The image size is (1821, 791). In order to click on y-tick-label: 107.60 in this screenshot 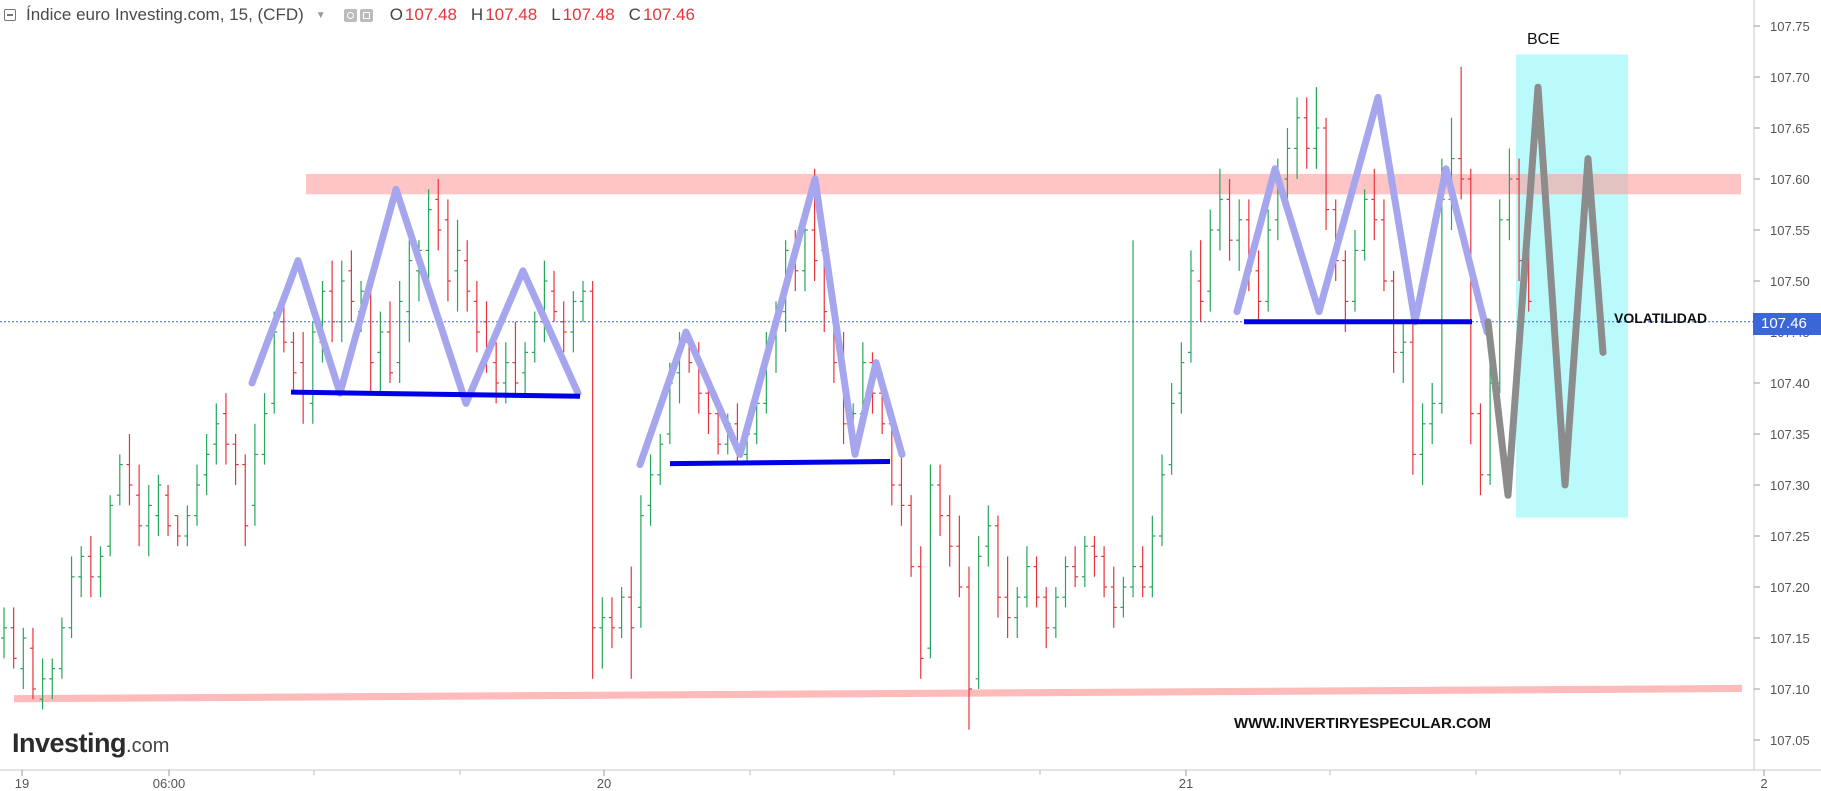, I will do `click(1790, 179)`.